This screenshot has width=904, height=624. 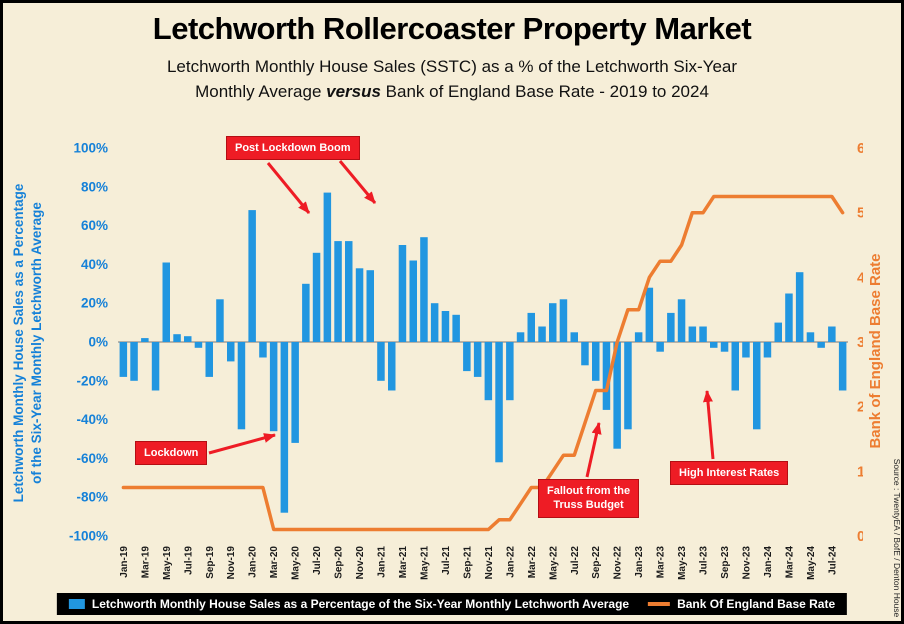 I want to click on right-tick-0: 0, so click(x=860, y=537).